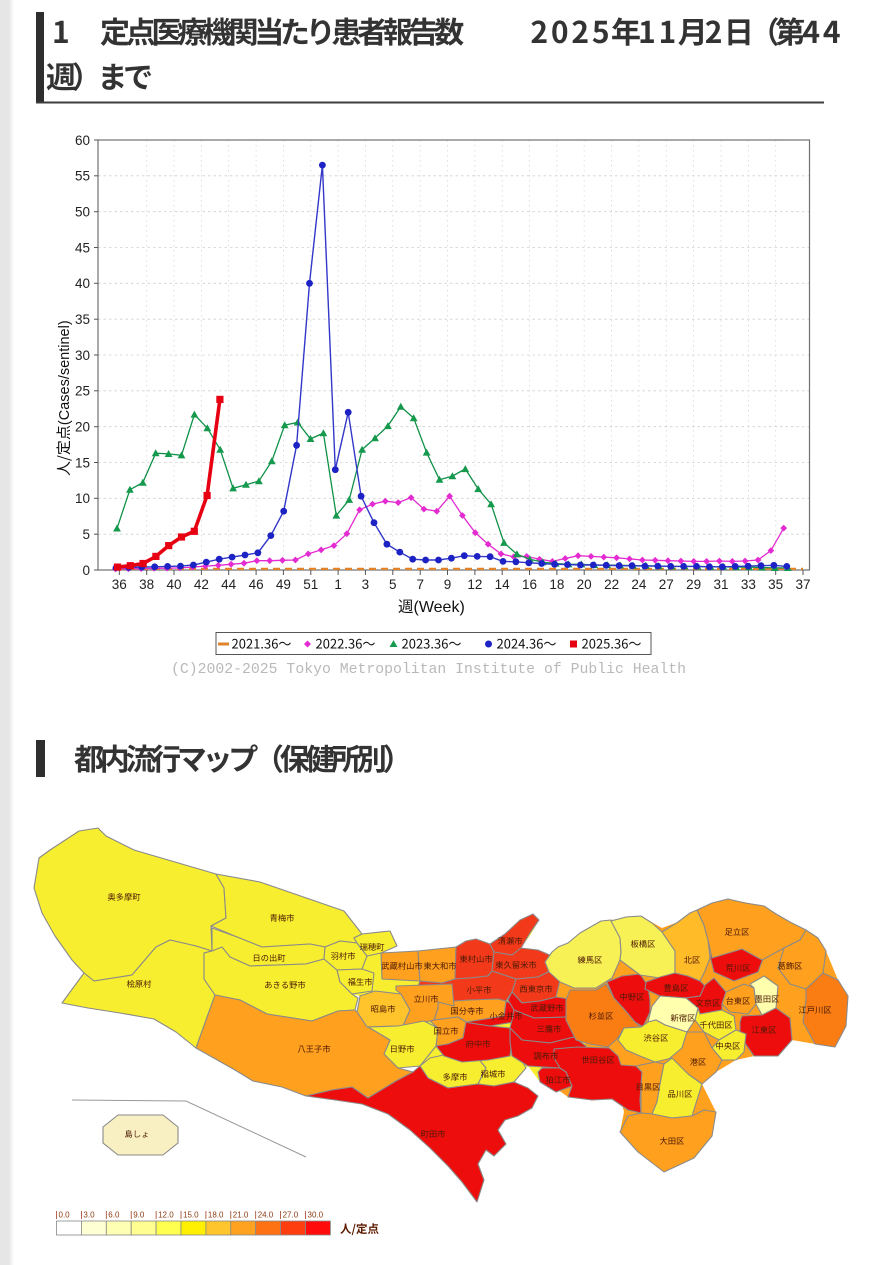 The height and width of the screenshot is (1265, 872). I want to click on svg-text: 14, so click(503, 584).